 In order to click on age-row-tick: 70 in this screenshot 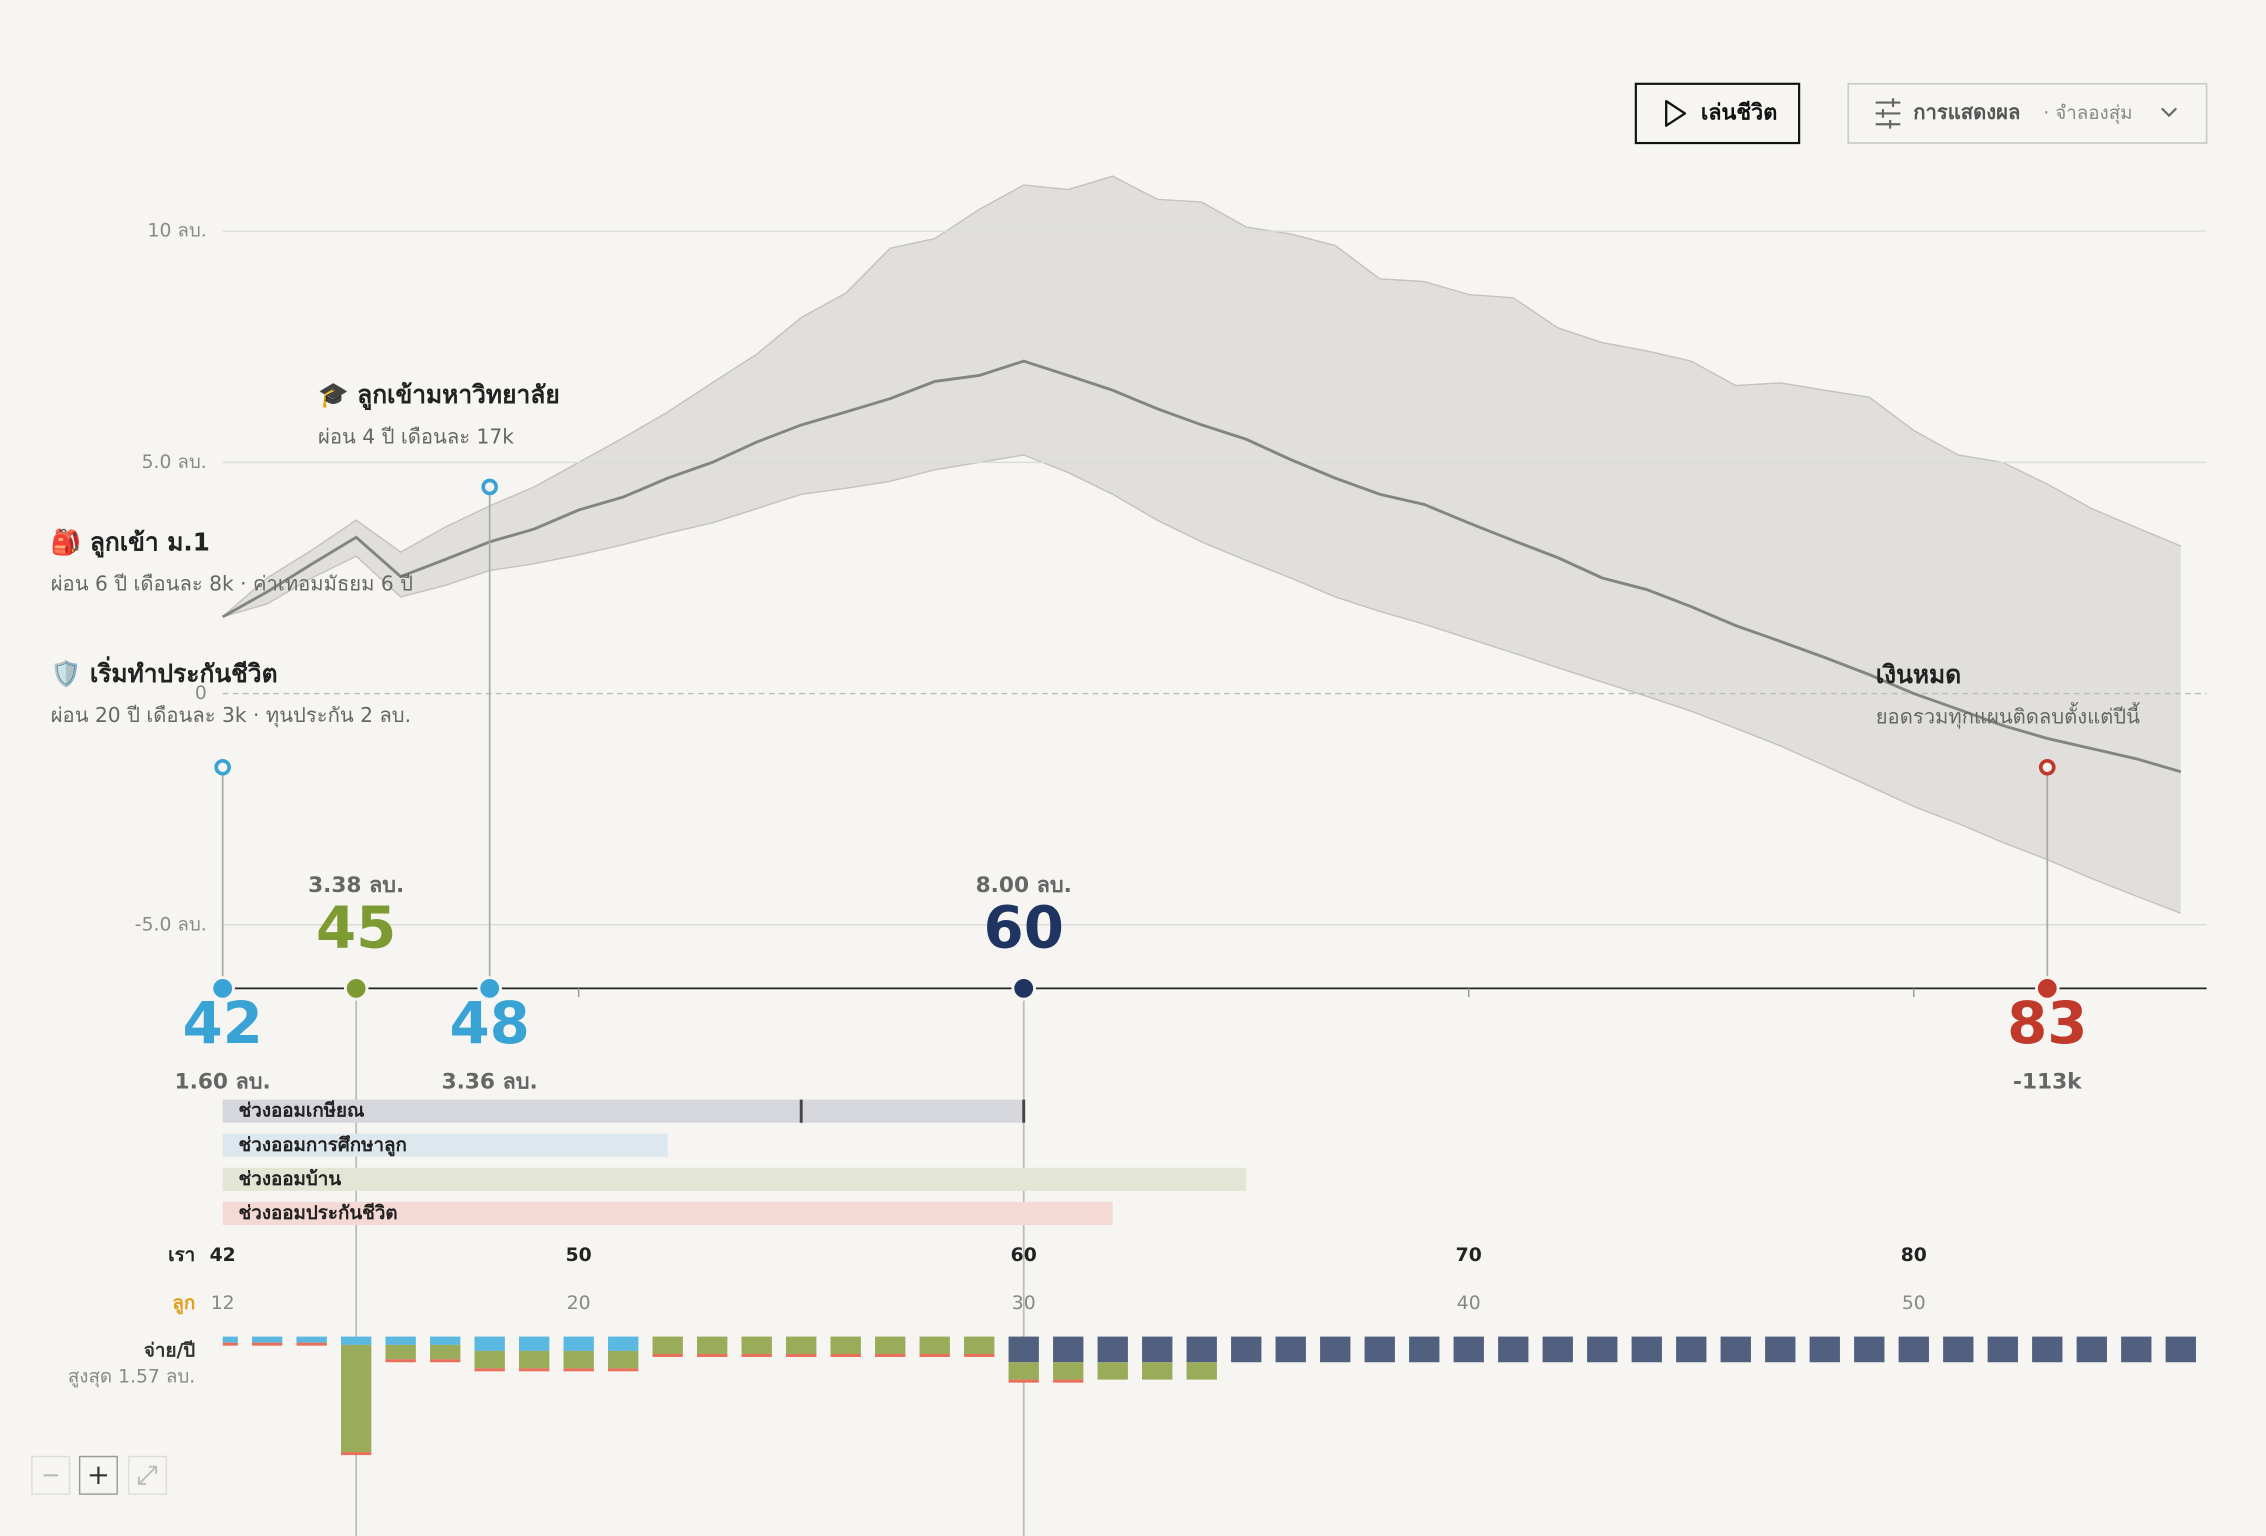, I will do `click(1469, 1255)`.